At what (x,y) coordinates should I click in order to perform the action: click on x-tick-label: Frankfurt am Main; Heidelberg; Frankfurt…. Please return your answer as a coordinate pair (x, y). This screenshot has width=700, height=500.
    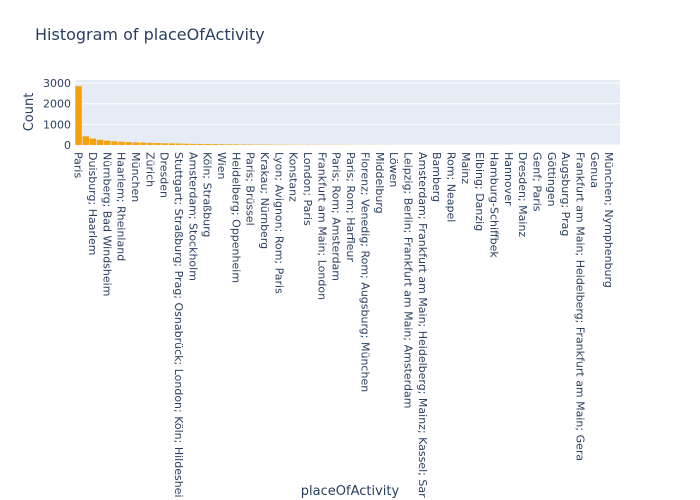
    Looking at the image, I should click on (580, 306).